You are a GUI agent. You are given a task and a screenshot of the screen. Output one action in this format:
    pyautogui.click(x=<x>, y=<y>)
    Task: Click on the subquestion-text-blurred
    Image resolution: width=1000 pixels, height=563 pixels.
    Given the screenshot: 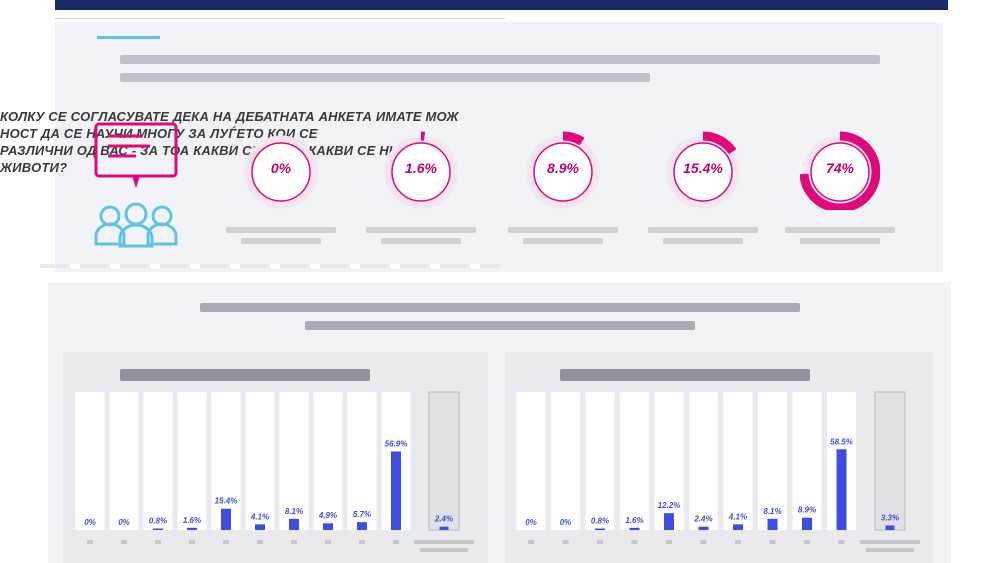 What is the action you would take?
    pyautogui.click(x=500, y=321)
    